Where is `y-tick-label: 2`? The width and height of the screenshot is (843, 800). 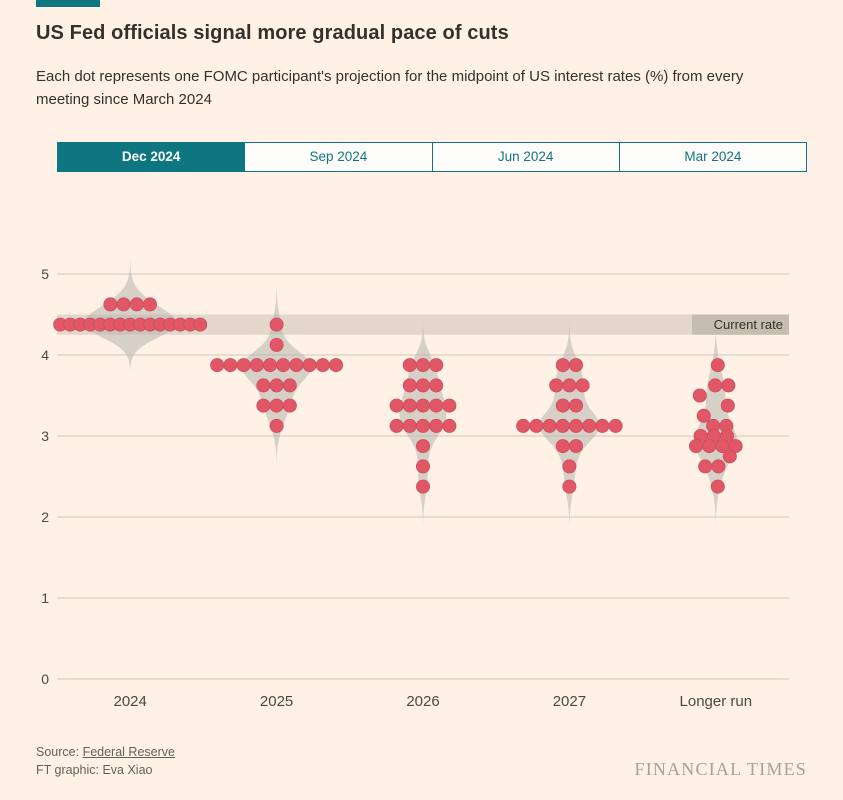 y-tick-label: 2 is located at coordinates (45, 517).